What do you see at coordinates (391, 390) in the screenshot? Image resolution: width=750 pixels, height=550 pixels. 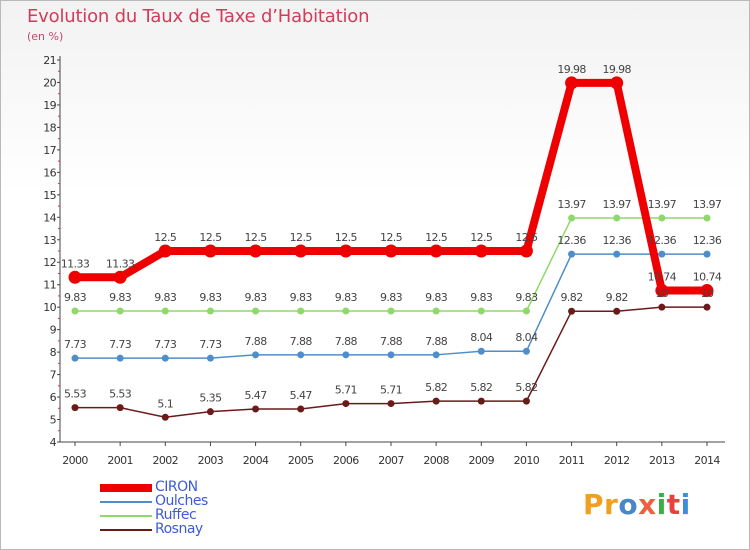 I see `data-label-rosnay: 5.71` at bounding box center [391, 390].